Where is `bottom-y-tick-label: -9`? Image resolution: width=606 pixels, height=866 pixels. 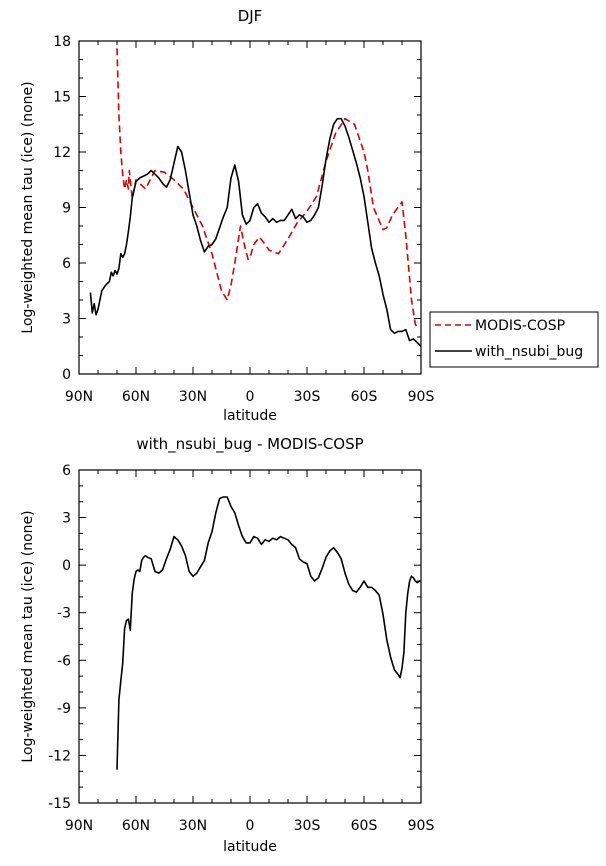
bottom-y-tick-label: -9 is located at coordinates (64, 709).